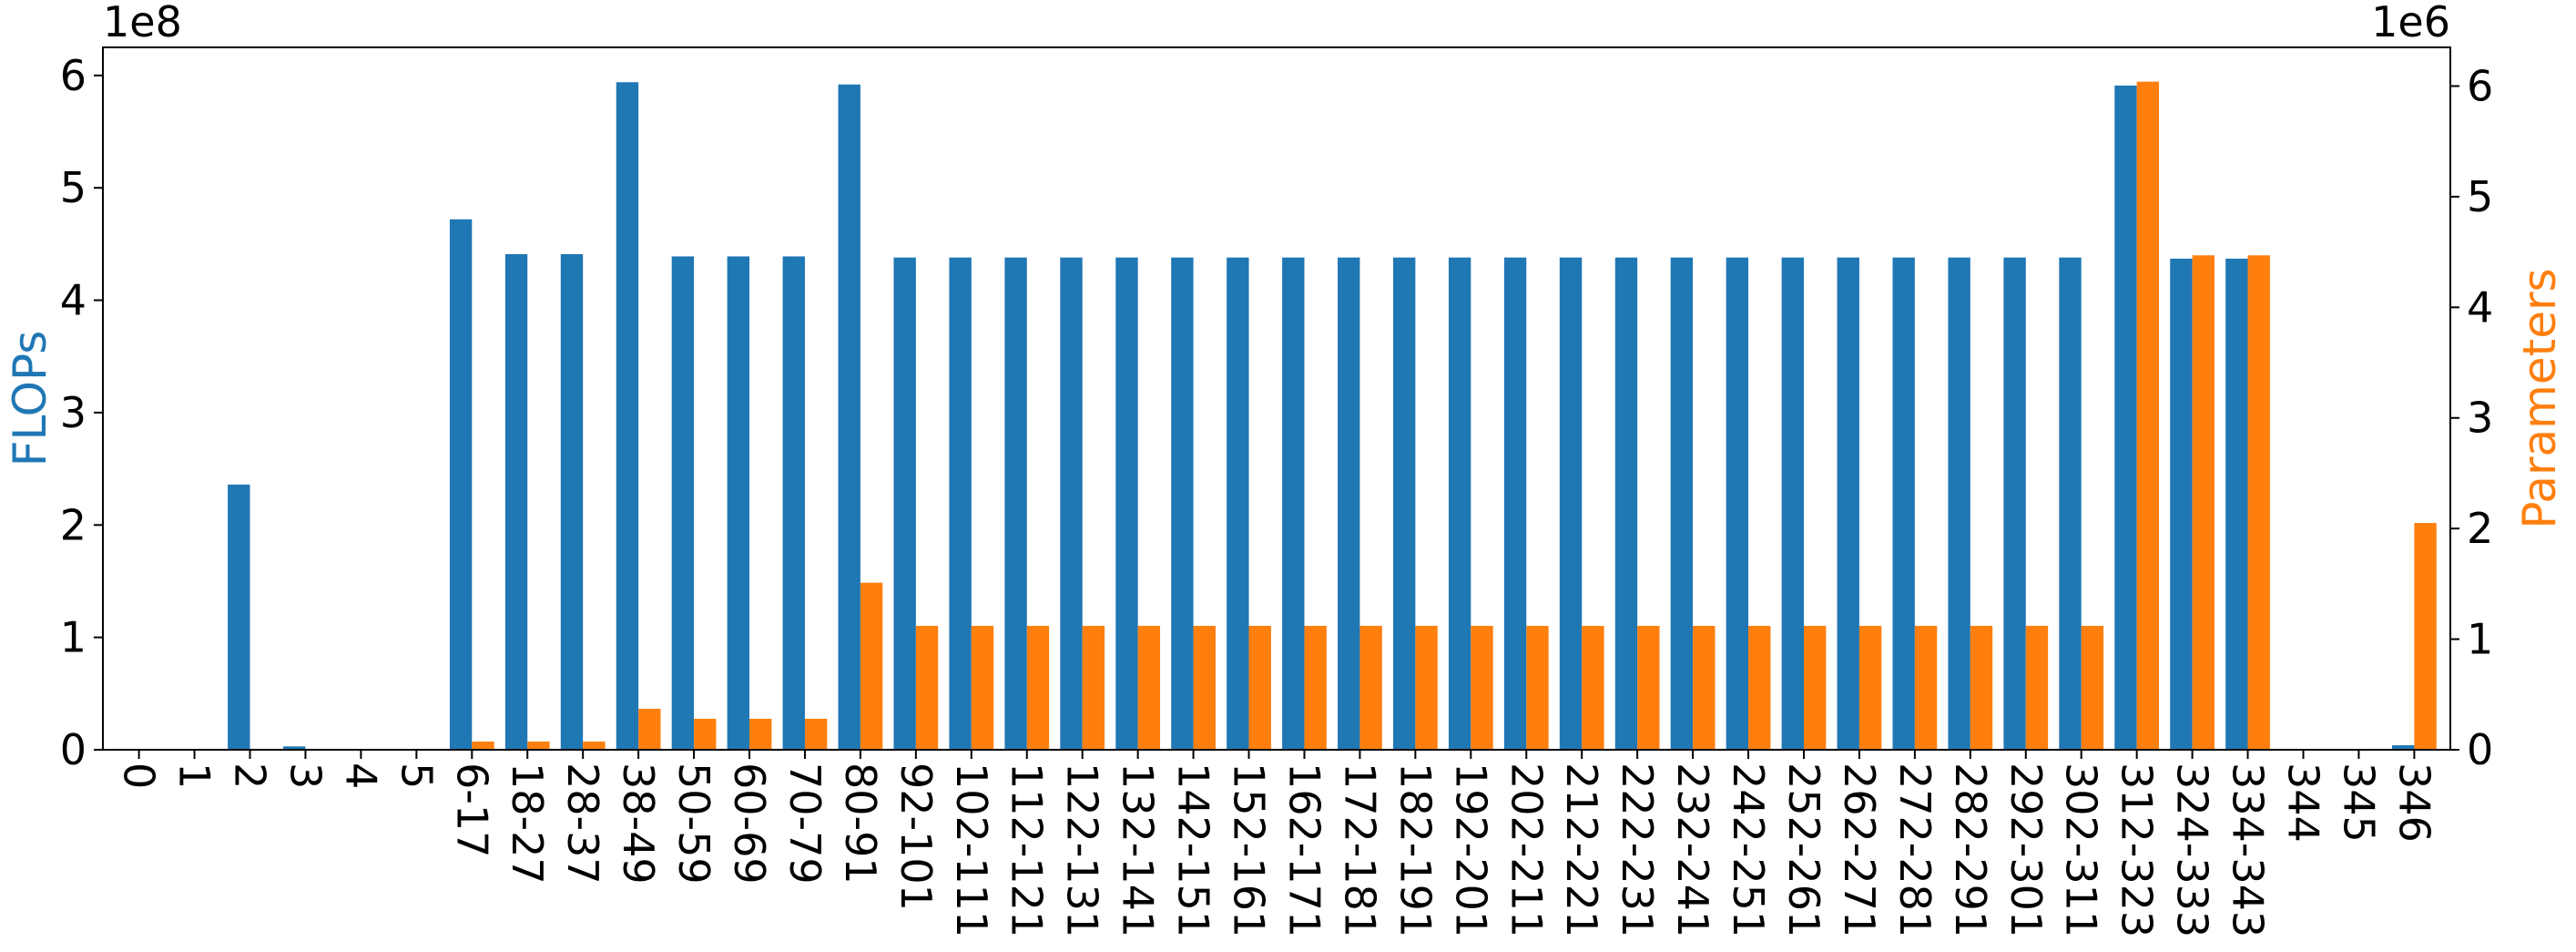 The width and height of the screenshot is (2576, 952). What do you see at coordinates (251, 776) in the screenshot?
I see `x-tick-label: 2` at bounding box center [251, 776].